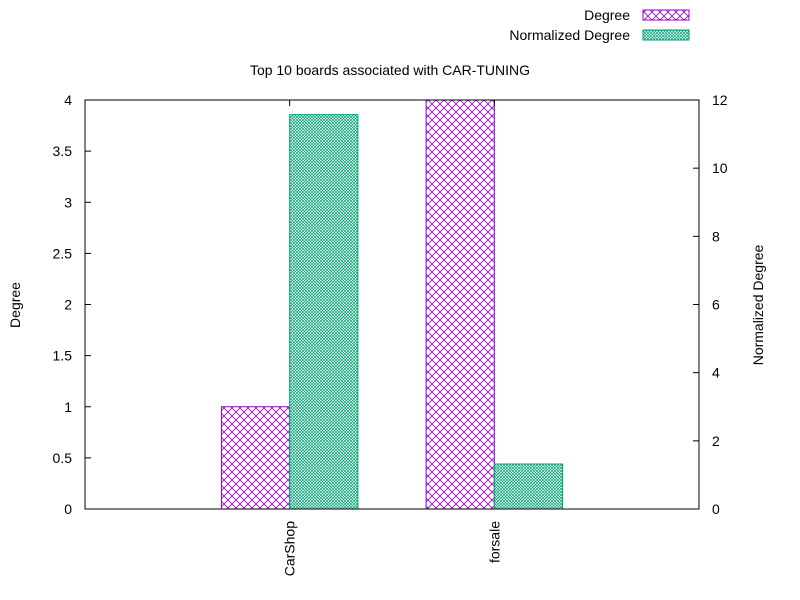  Describe the element at coordinates (716, 236) in the screenshot. I see `y2-tick-label: 8` at that location.